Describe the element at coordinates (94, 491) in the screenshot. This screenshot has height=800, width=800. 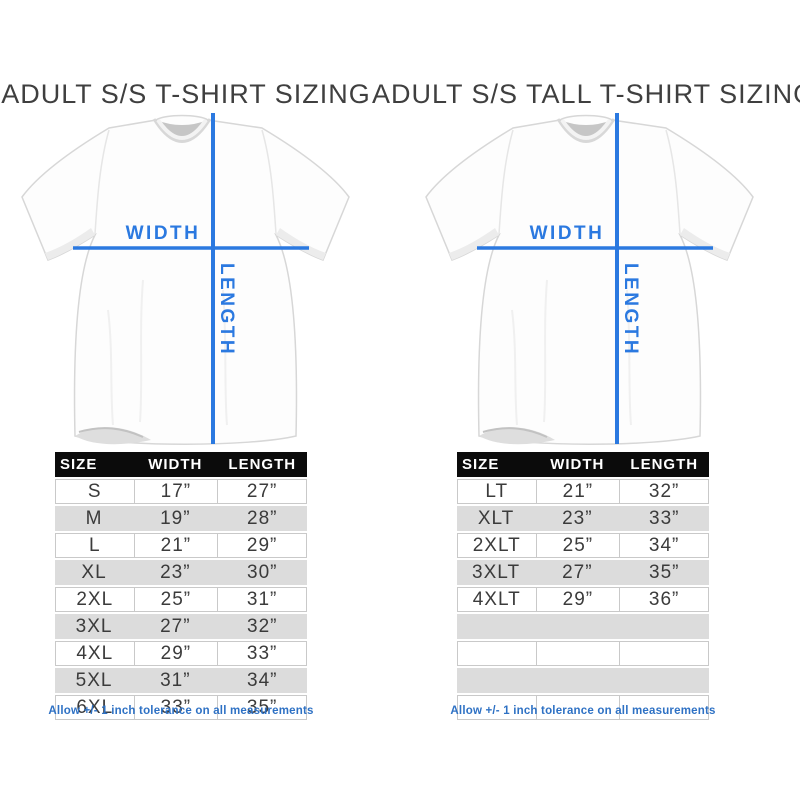
I see `cell-size: S` at that location.